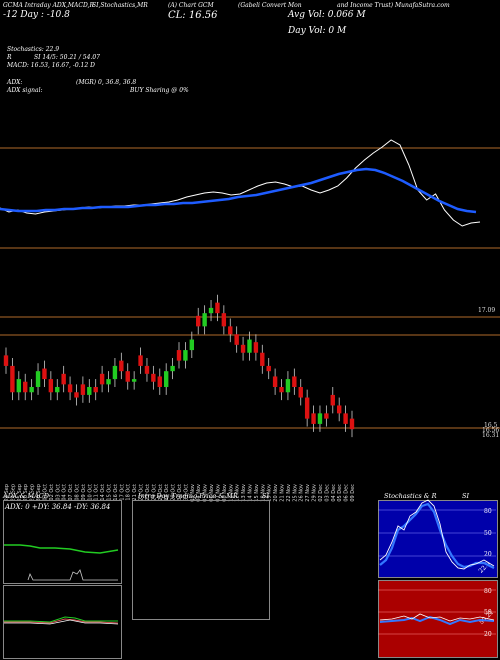 The image size is (500, 660). I want to click on date-label: 07 Oct, so click(71, 492).